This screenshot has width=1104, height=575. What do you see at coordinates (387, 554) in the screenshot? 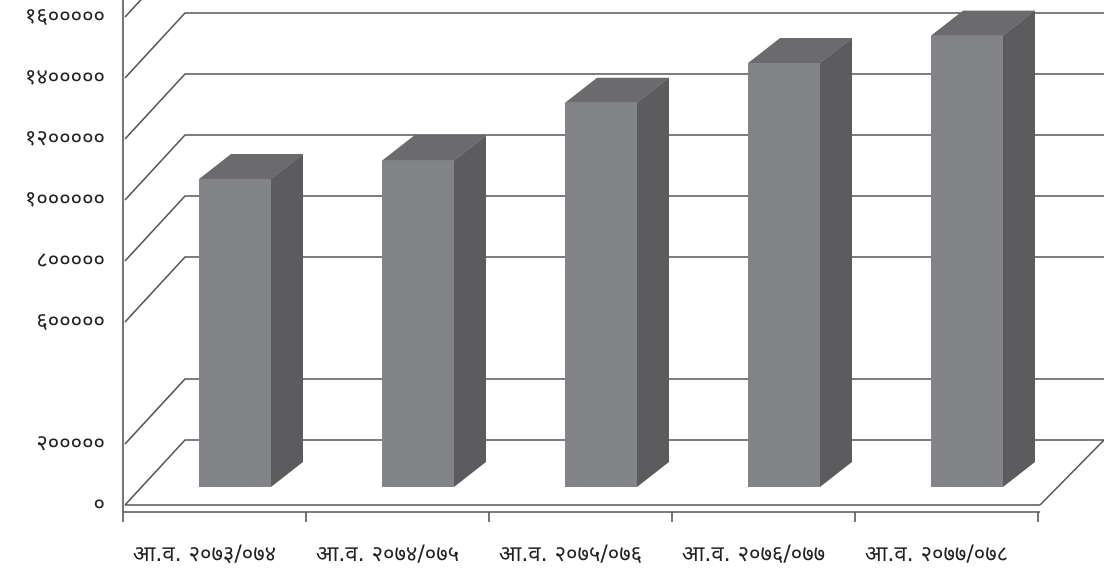
I see `x-tick-label: आ.व. २०७४/०७५` at bounding box center [387, 554].